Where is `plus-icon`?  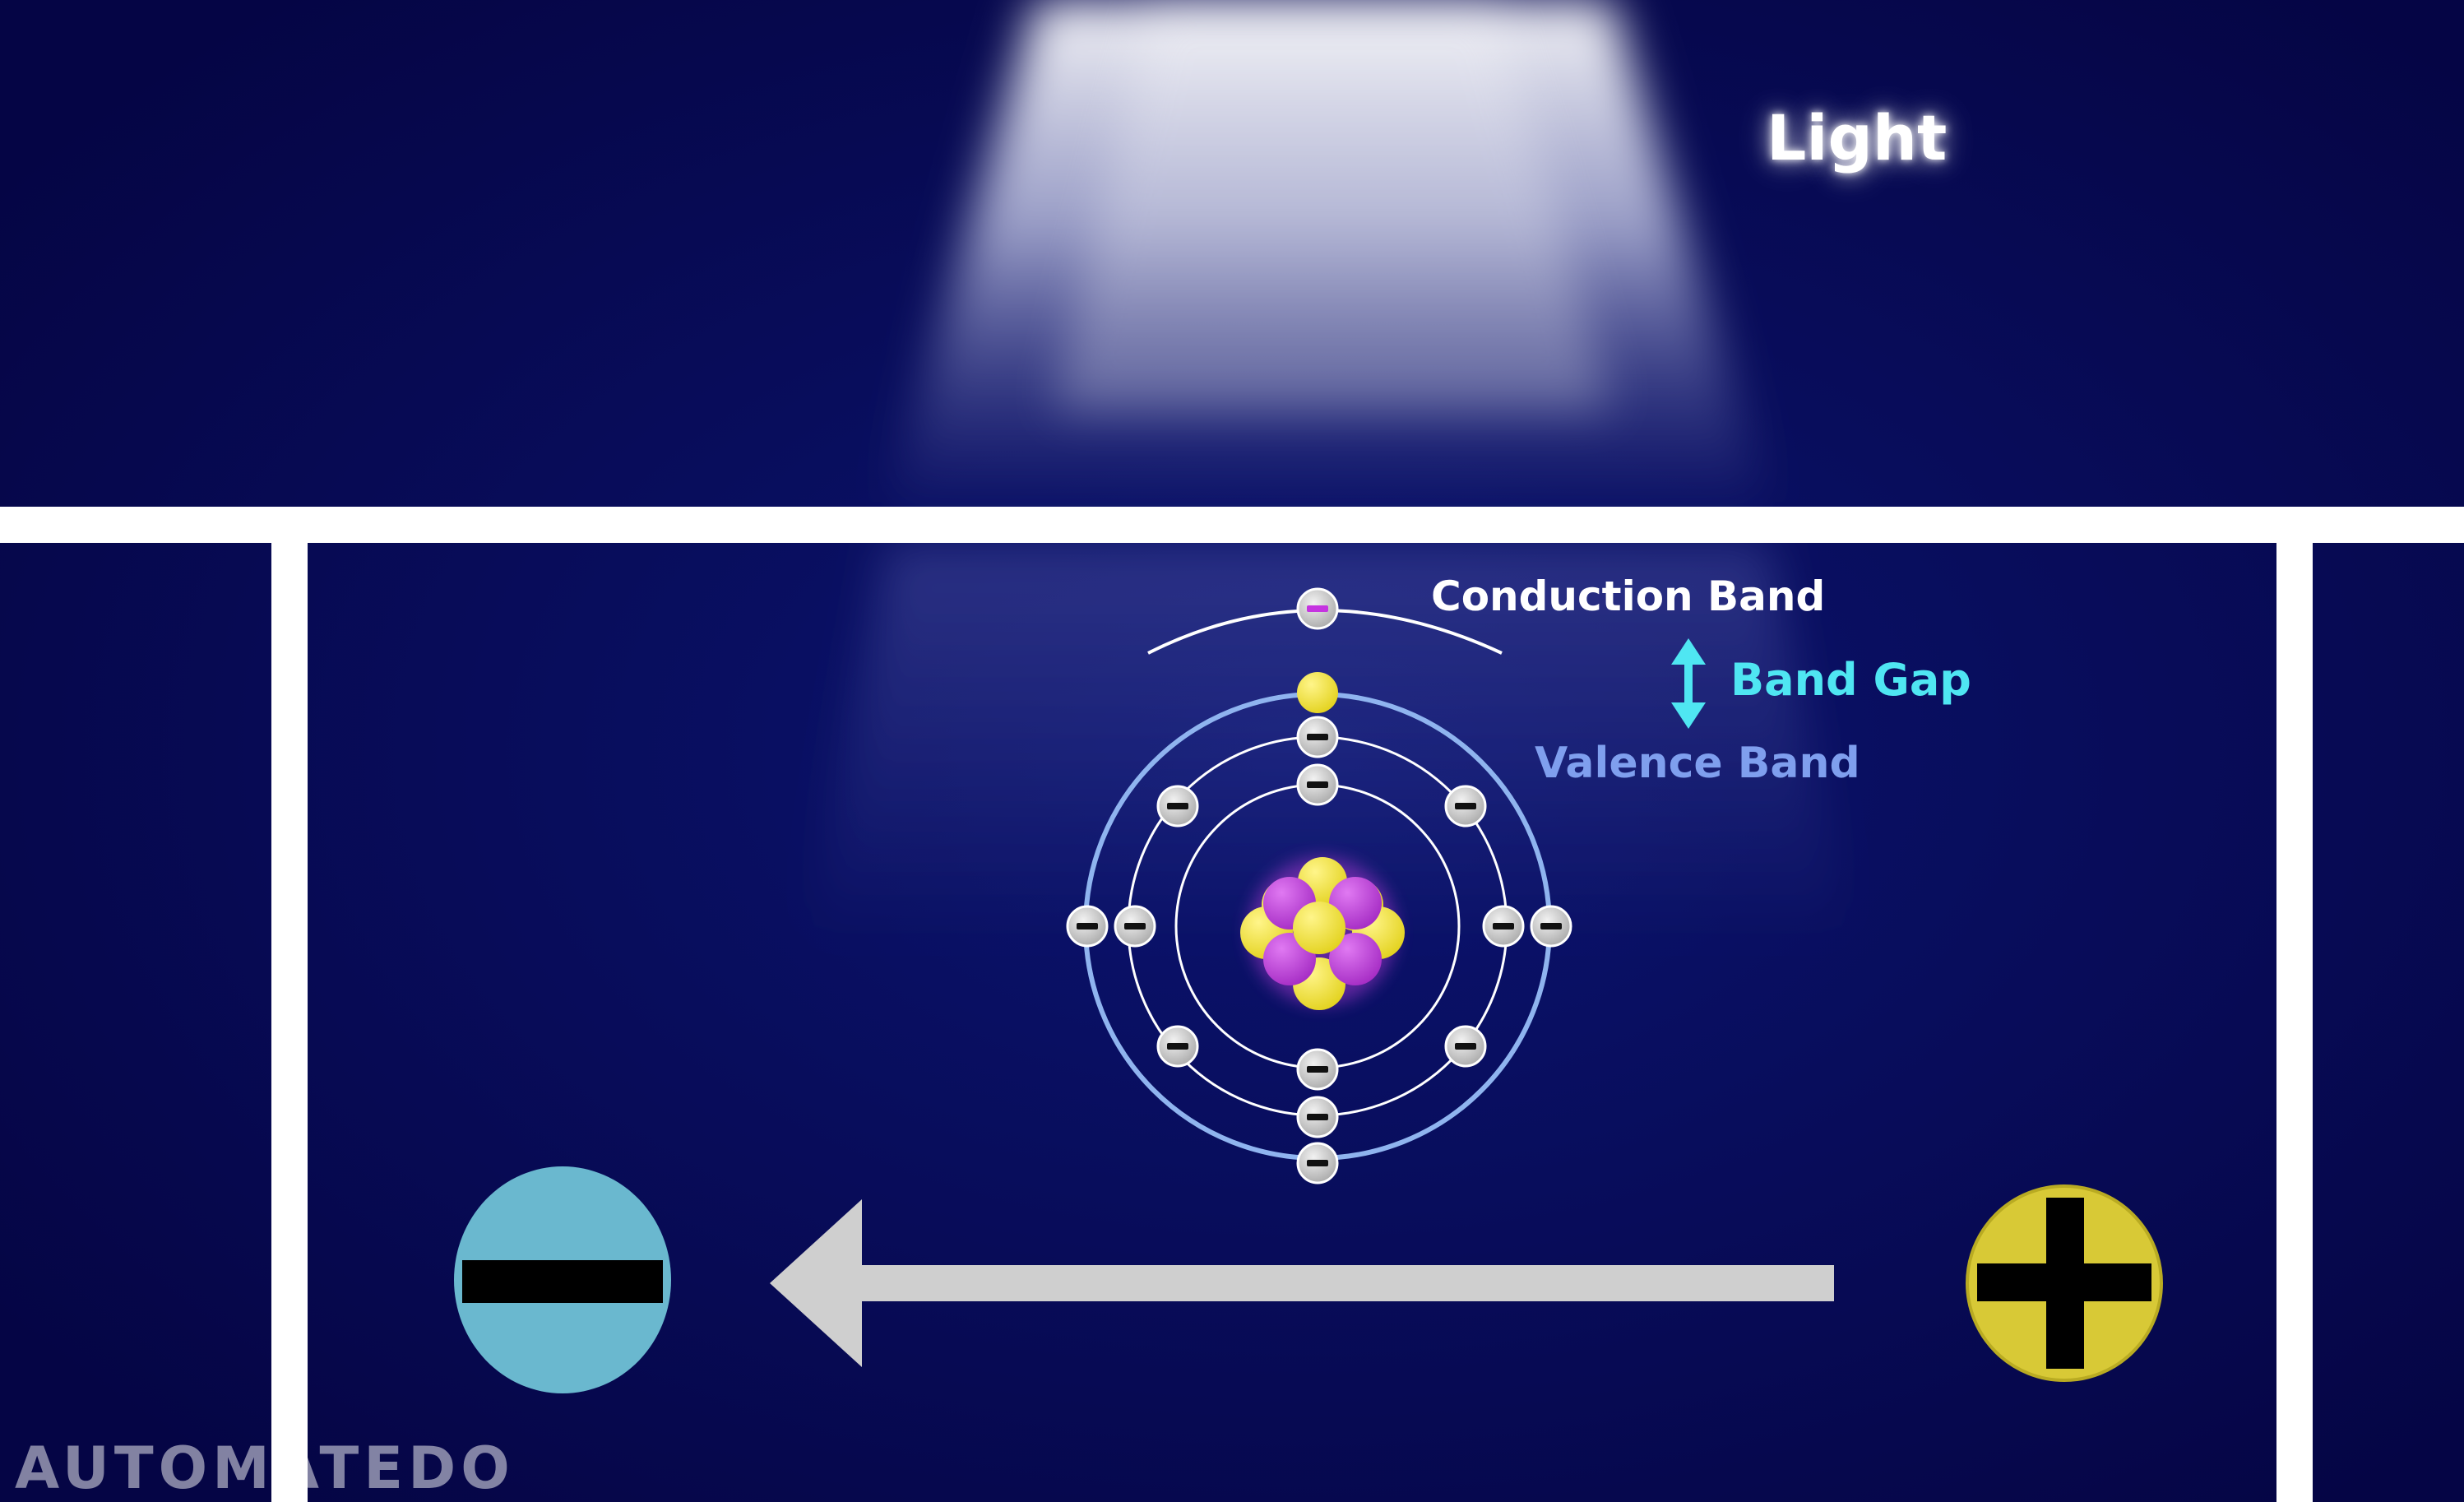
plus-icon is located at coordinates (2064, 1283).